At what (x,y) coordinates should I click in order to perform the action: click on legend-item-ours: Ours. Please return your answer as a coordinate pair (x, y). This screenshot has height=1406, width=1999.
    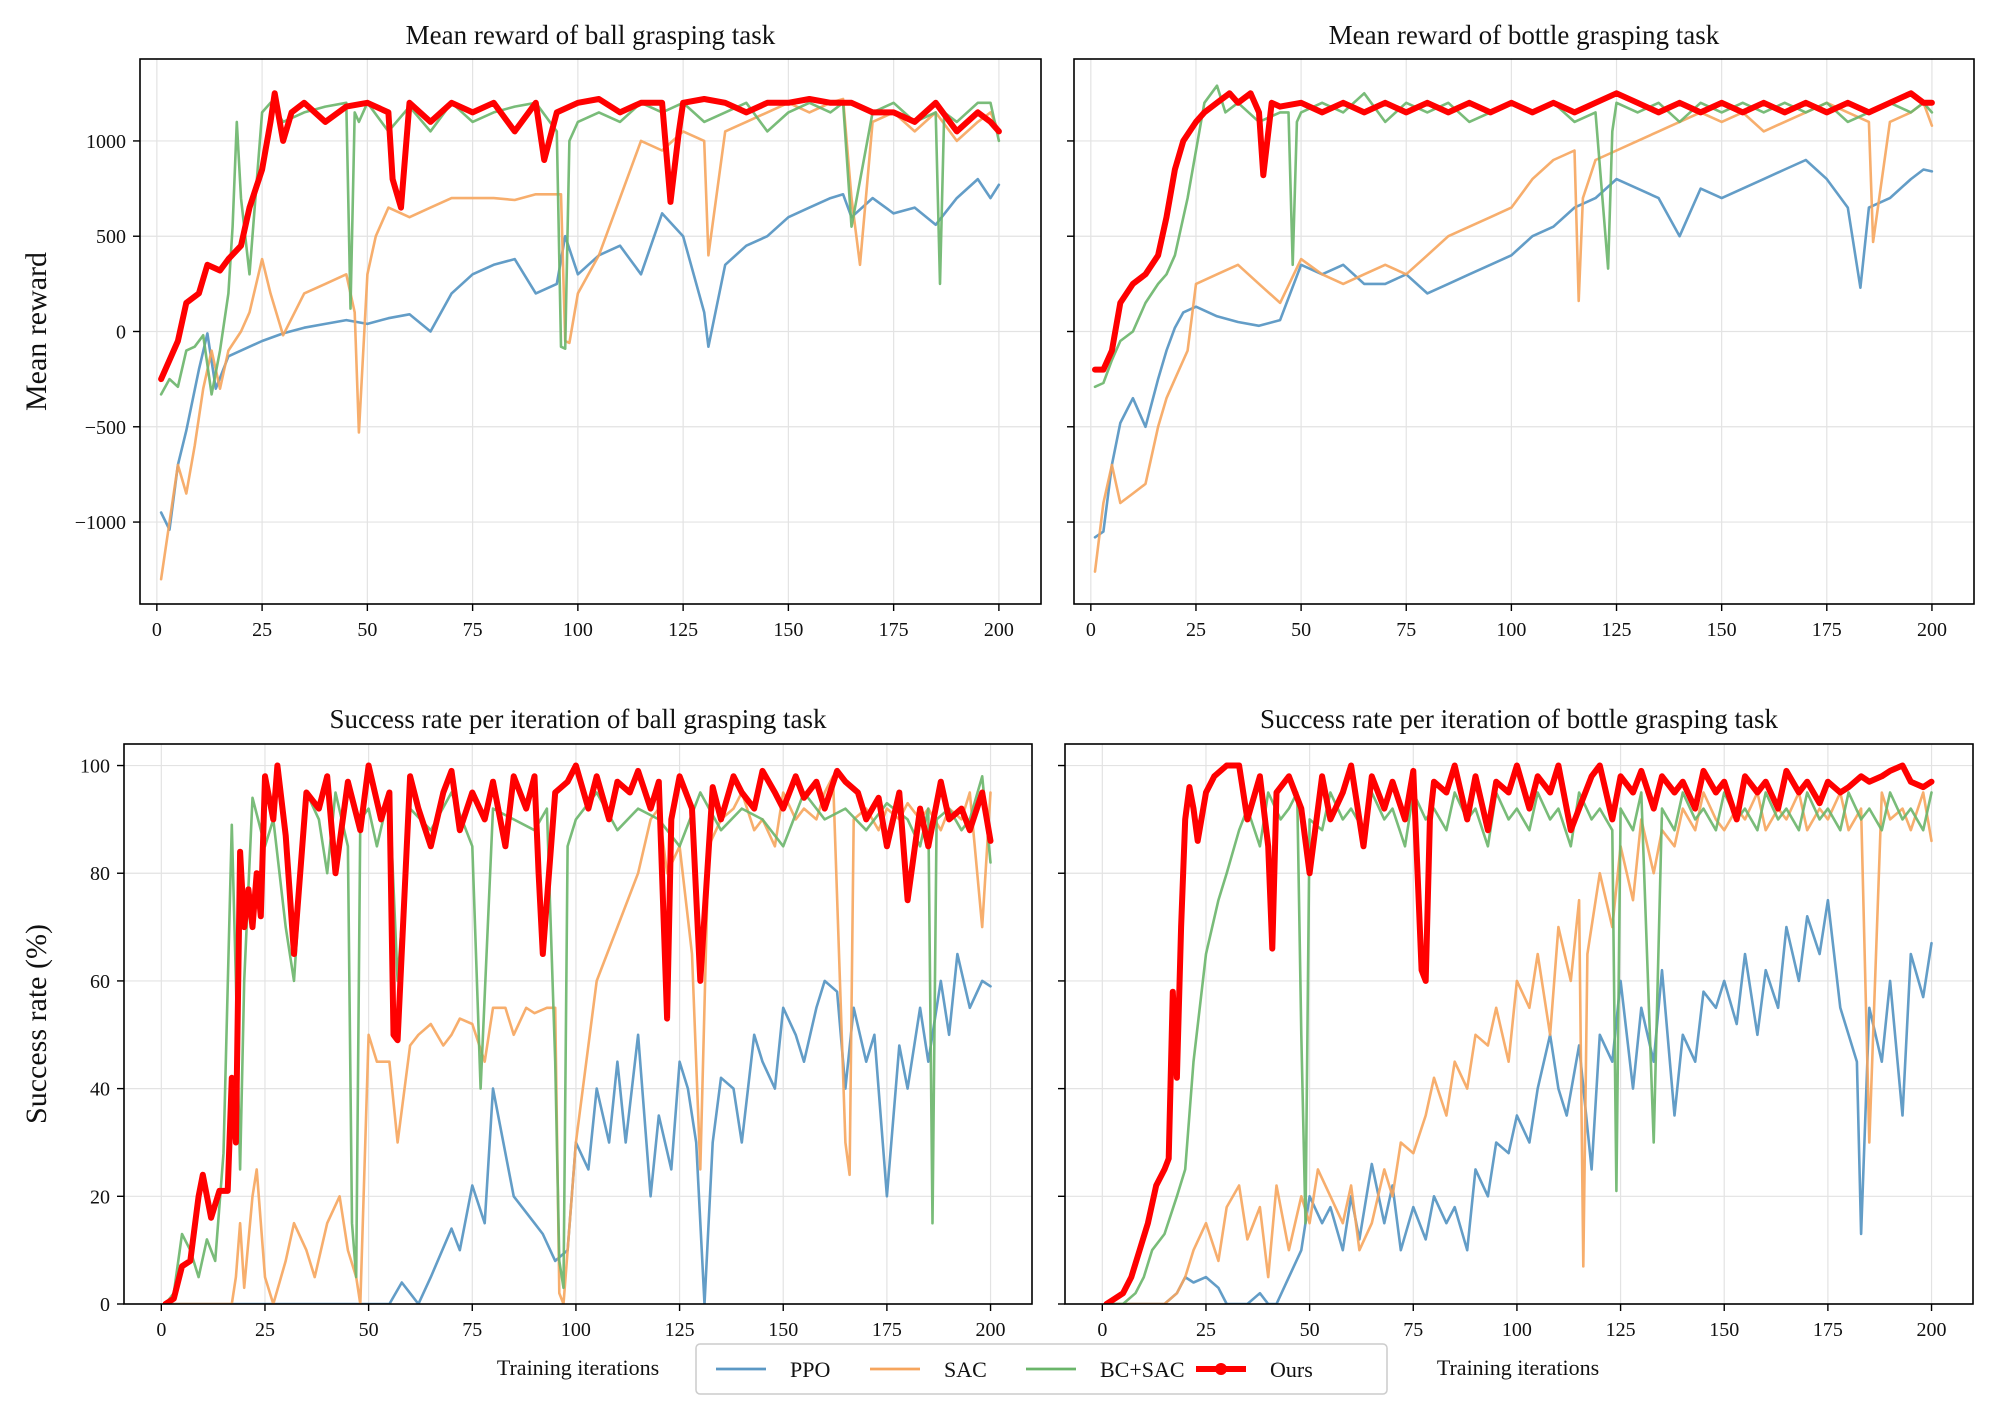
    Looking at the image, I should click on (1254, 1369).